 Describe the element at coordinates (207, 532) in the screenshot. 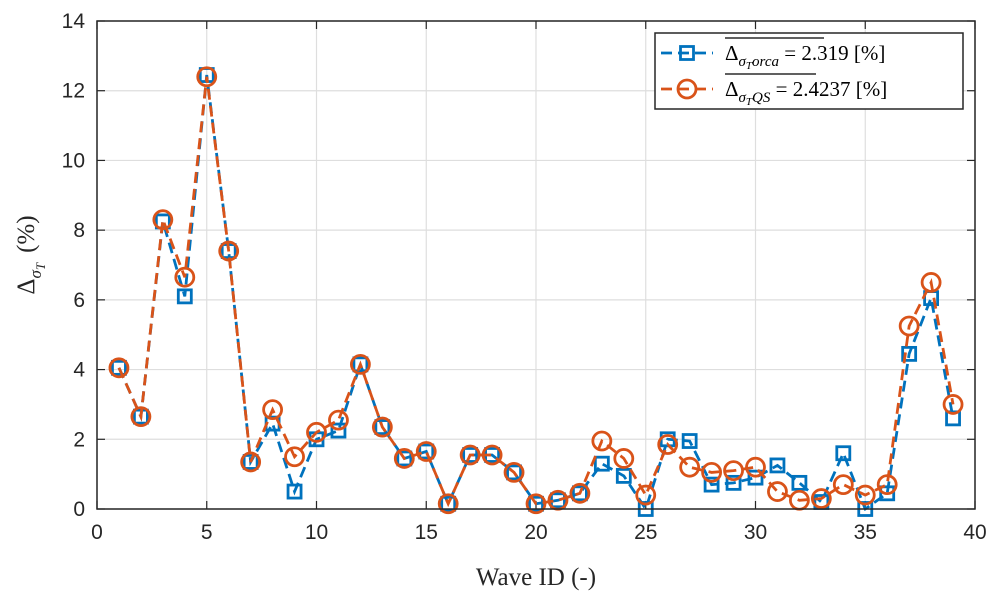

I see `x-tick-label: 5` at that location.